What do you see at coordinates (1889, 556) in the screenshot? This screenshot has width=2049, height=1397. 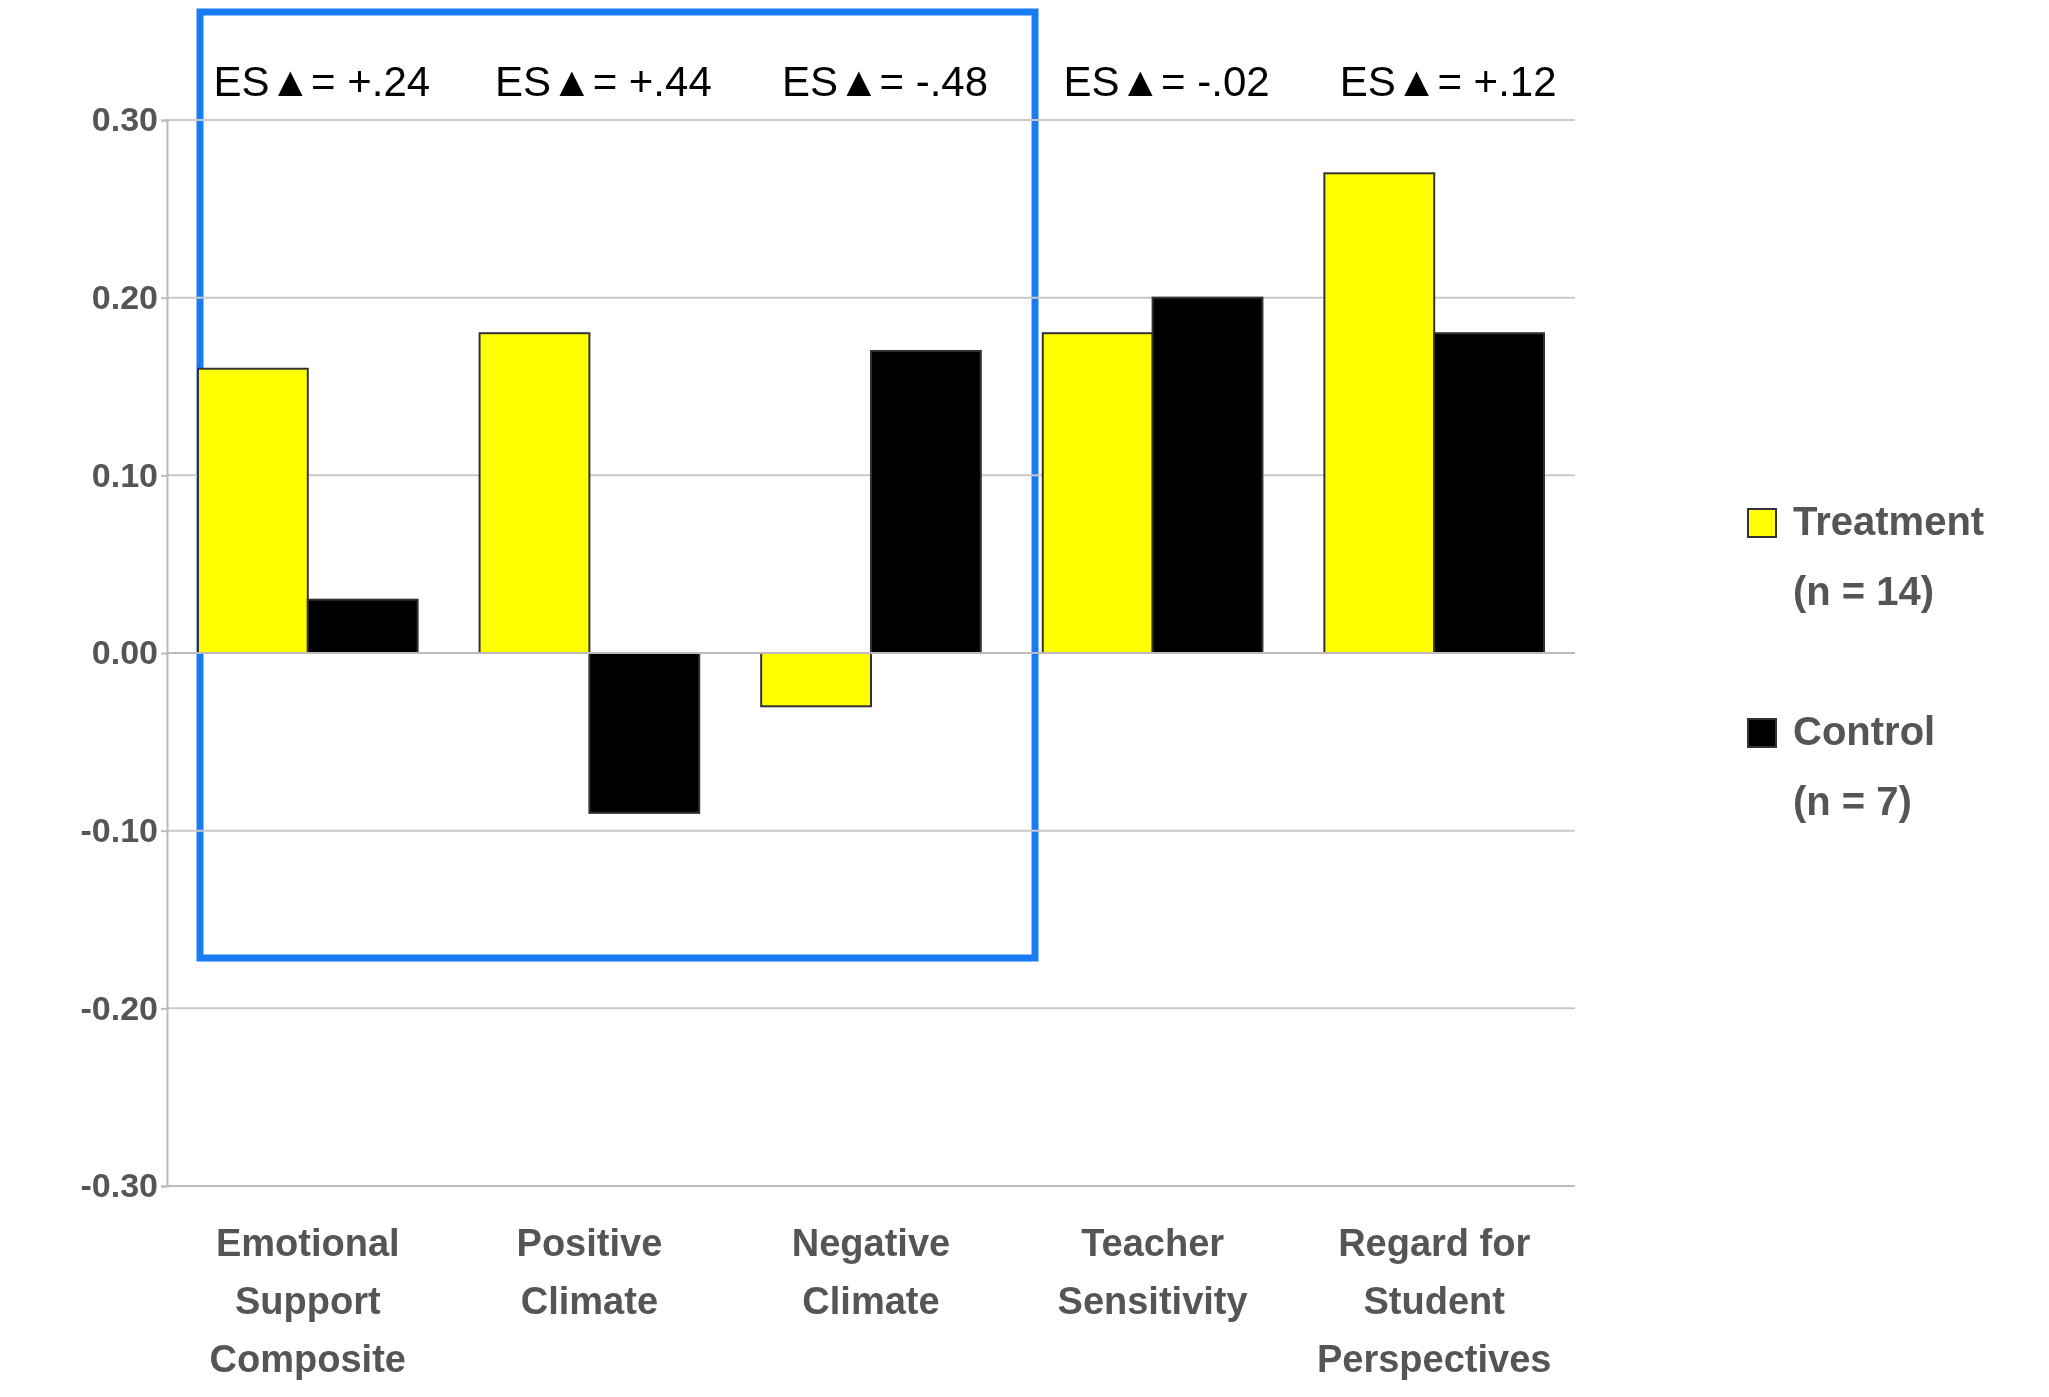 I see `legend-label: Treatment (n = 14)` at bounding box center [1889, 556].